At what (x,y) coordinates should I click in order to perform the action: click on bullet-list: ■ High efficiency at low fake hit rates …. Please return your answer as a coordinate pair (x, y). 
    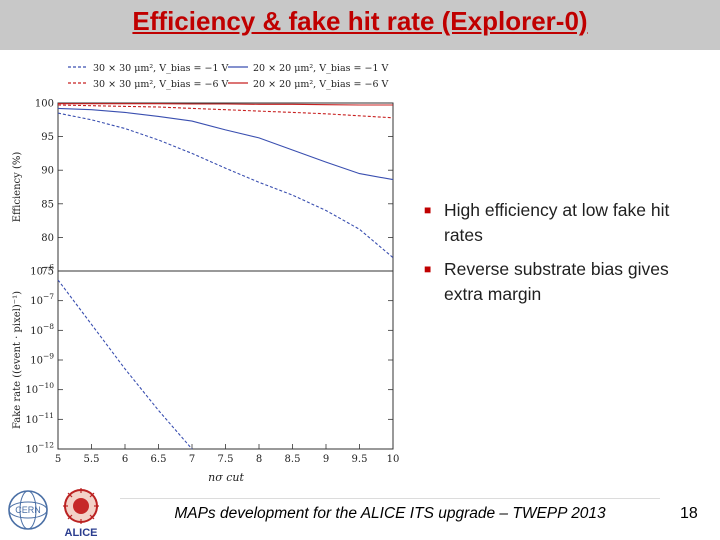
    Looking at the image, I should click on (555, 257).